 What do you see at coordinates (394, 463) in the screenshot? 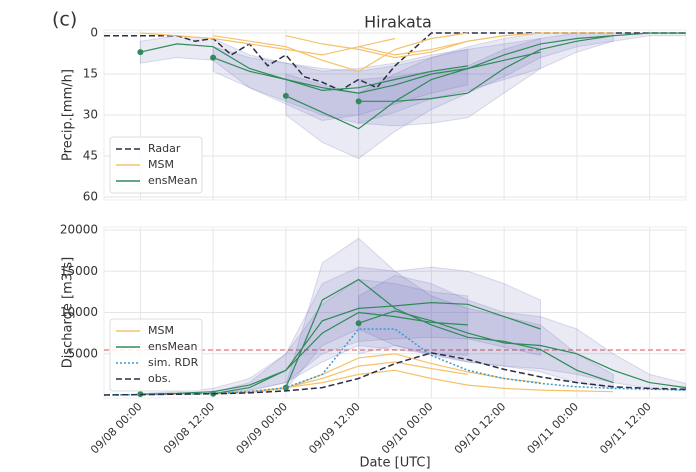
I see `x-axis-label: Date [UTC]` at bounding box center [394, 463].